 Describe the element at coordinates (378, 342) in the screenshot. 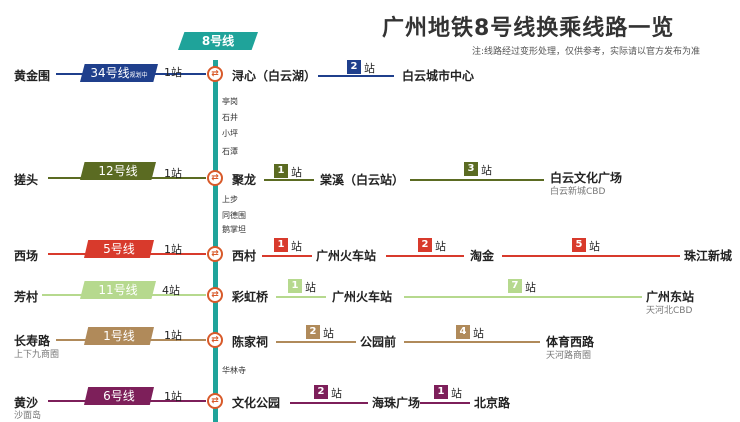

I see `destination-station: 公园前` at that location.